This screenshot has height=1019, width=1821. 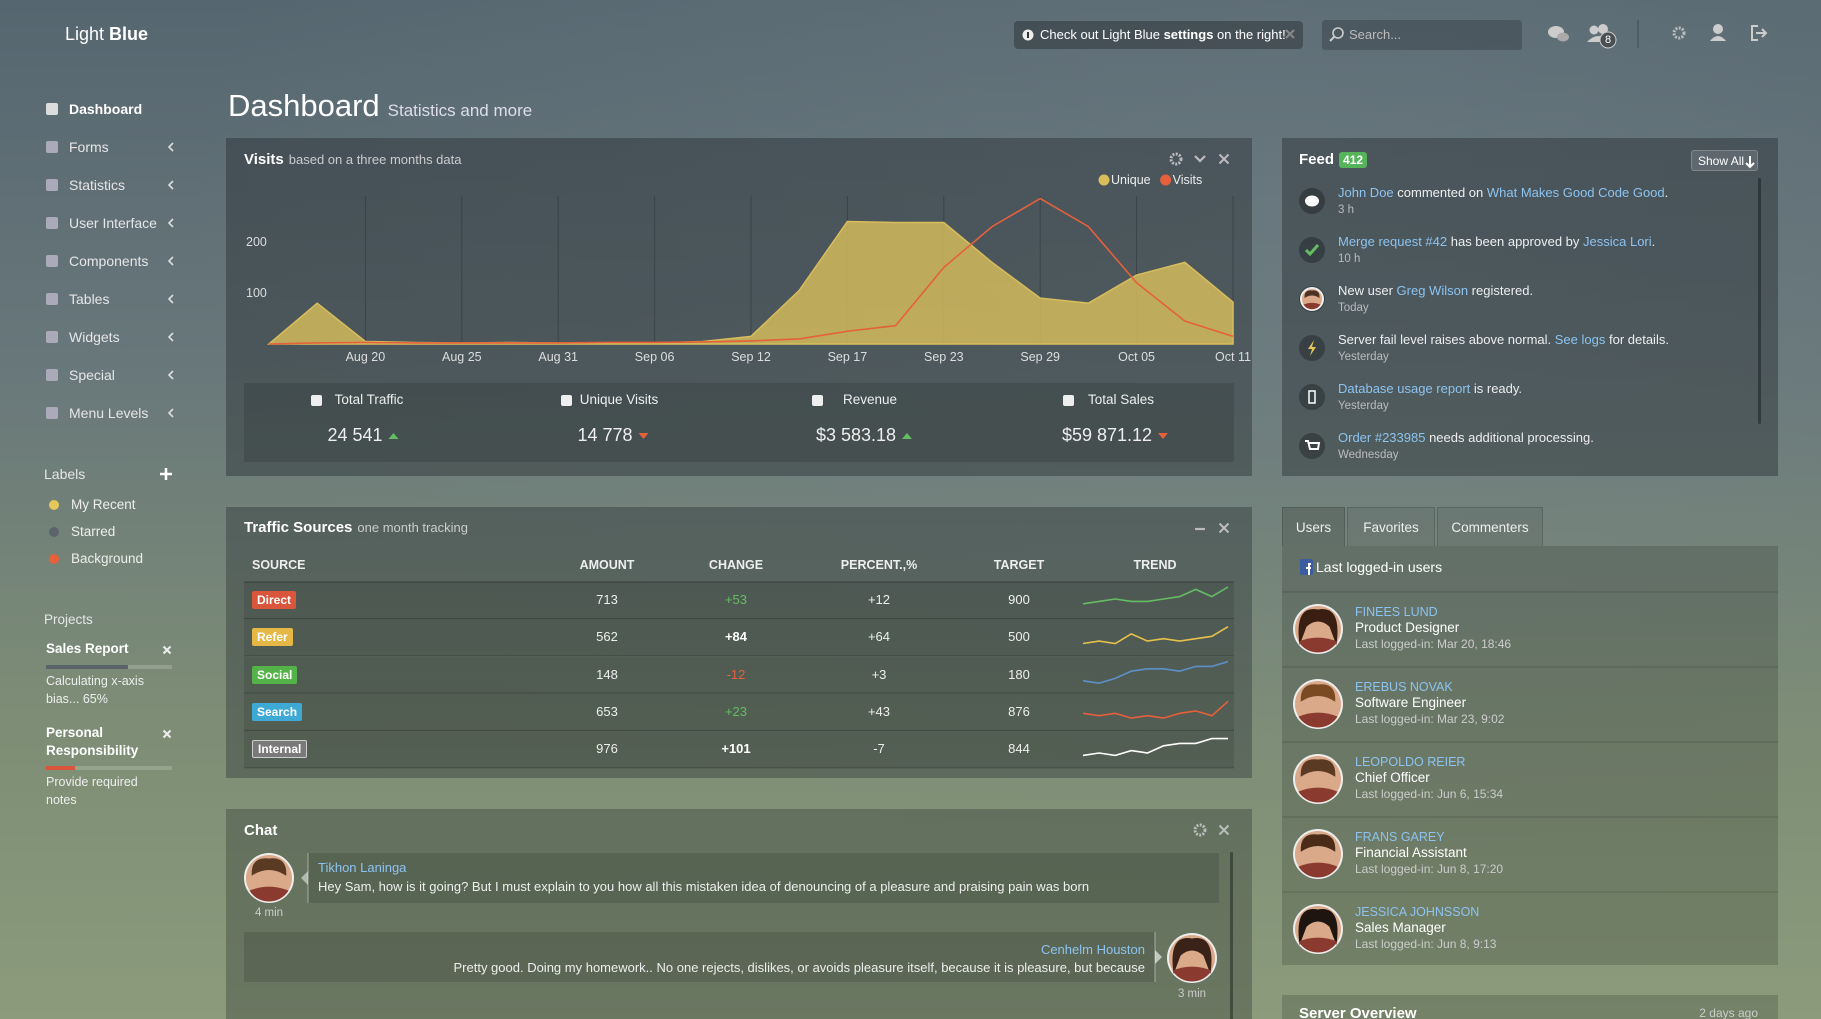 What do you see at coordinates (1724, 160) in the screenshot?
I see `show-all-button: Show All` at bounding box center [1724, 160].